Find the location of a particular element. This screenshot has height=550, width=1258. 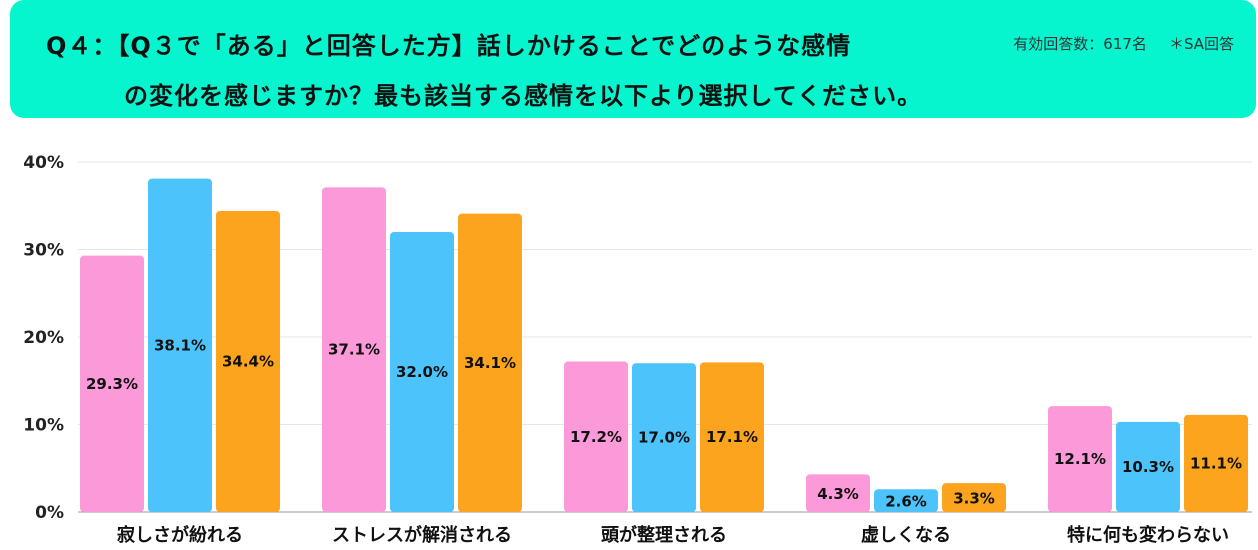

bar-value-label: 38.1% is located at coordinates (180, 345).